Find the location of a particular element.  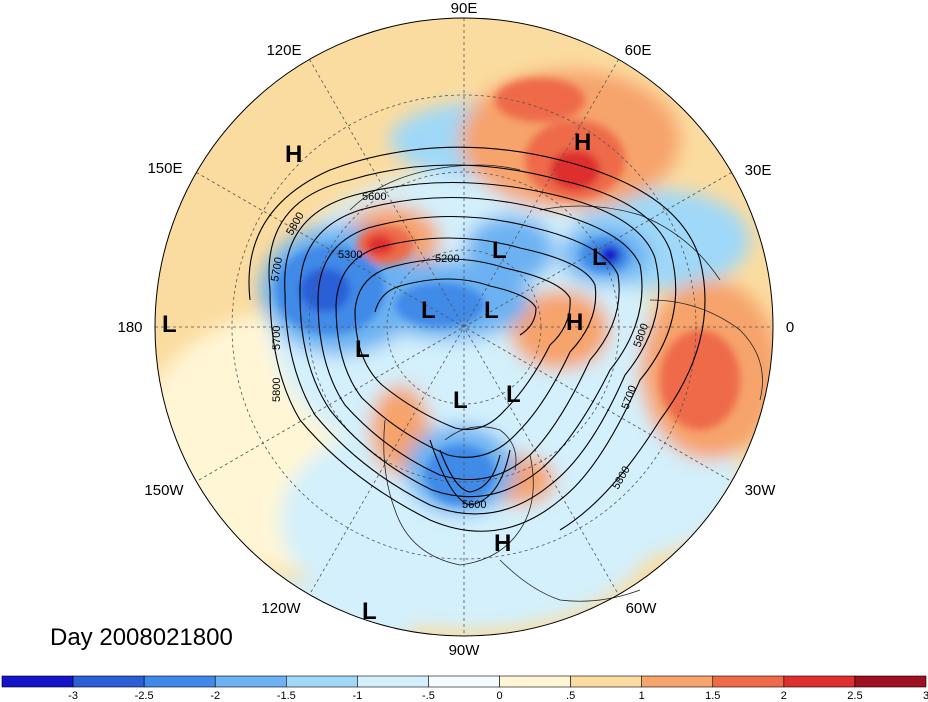

colorbar: -3 -2.5 -2 -1.5 -1 -.5 0 .5 1 1.5 2 2.5 3 is located at coordinates (464, 688).